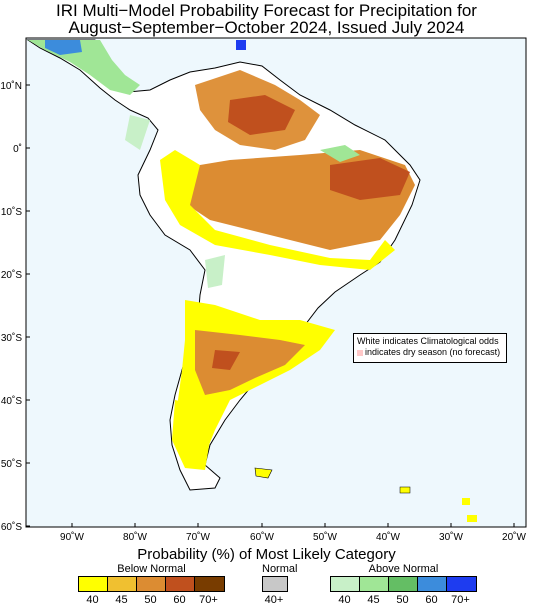 The width and height of the screenshot is (533, 606). Describe the element at coordinates (63, 47) in the screenshot. I see `above-normal-cluster-blue` at that location.